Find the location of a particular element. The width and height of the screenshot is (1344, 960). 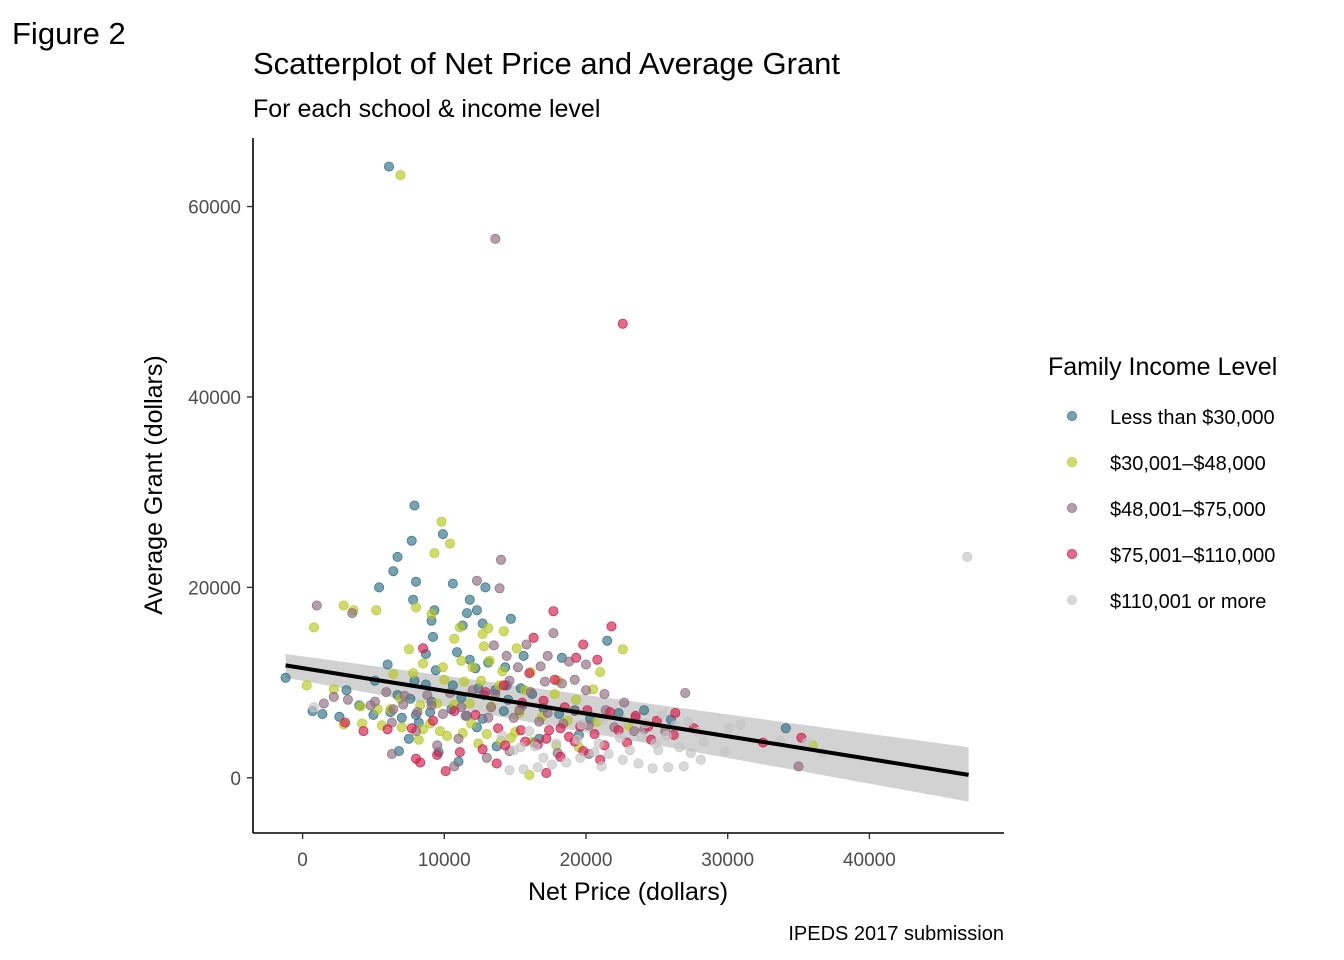

legend-title: Family Income Level is located at coordinates (1162, 367).